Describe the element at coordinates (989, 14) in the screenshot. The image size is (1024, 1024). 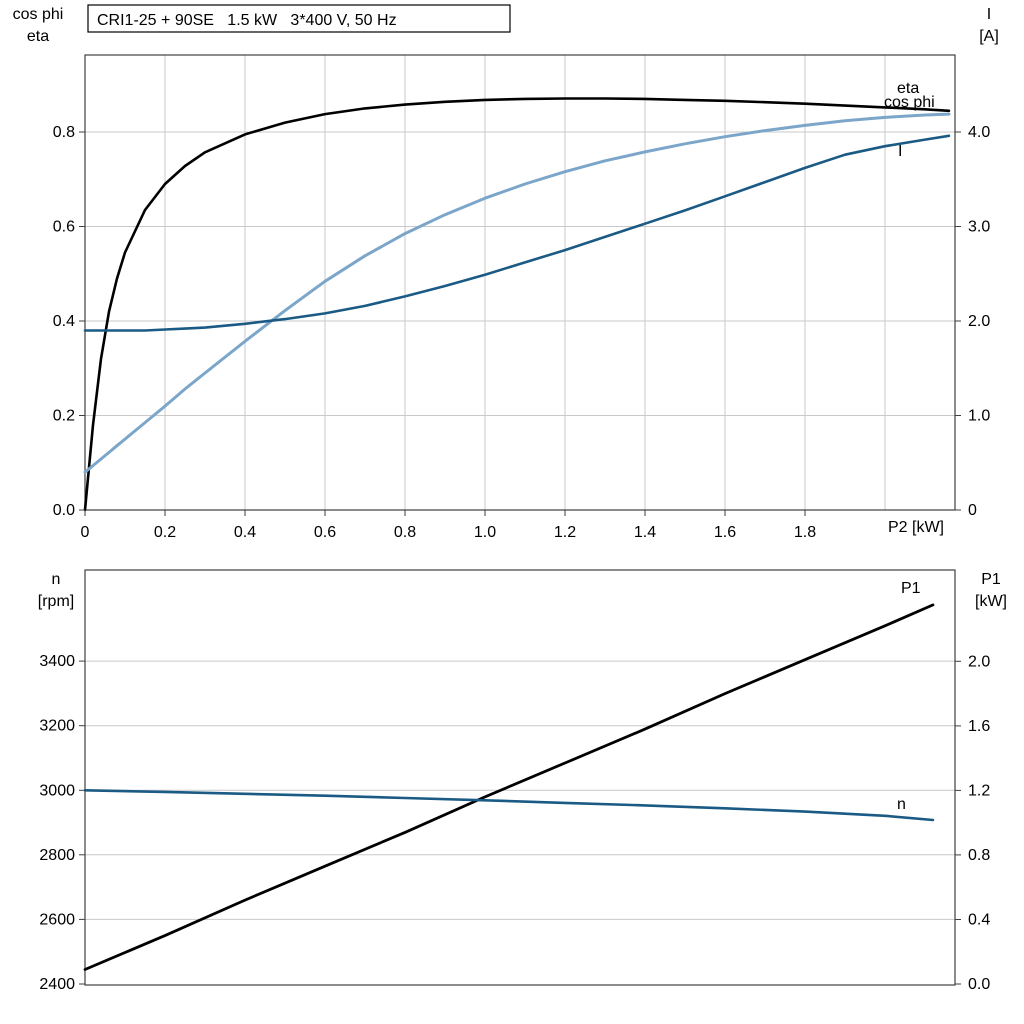
I see `top-right-axis-label-current: I` at that location.